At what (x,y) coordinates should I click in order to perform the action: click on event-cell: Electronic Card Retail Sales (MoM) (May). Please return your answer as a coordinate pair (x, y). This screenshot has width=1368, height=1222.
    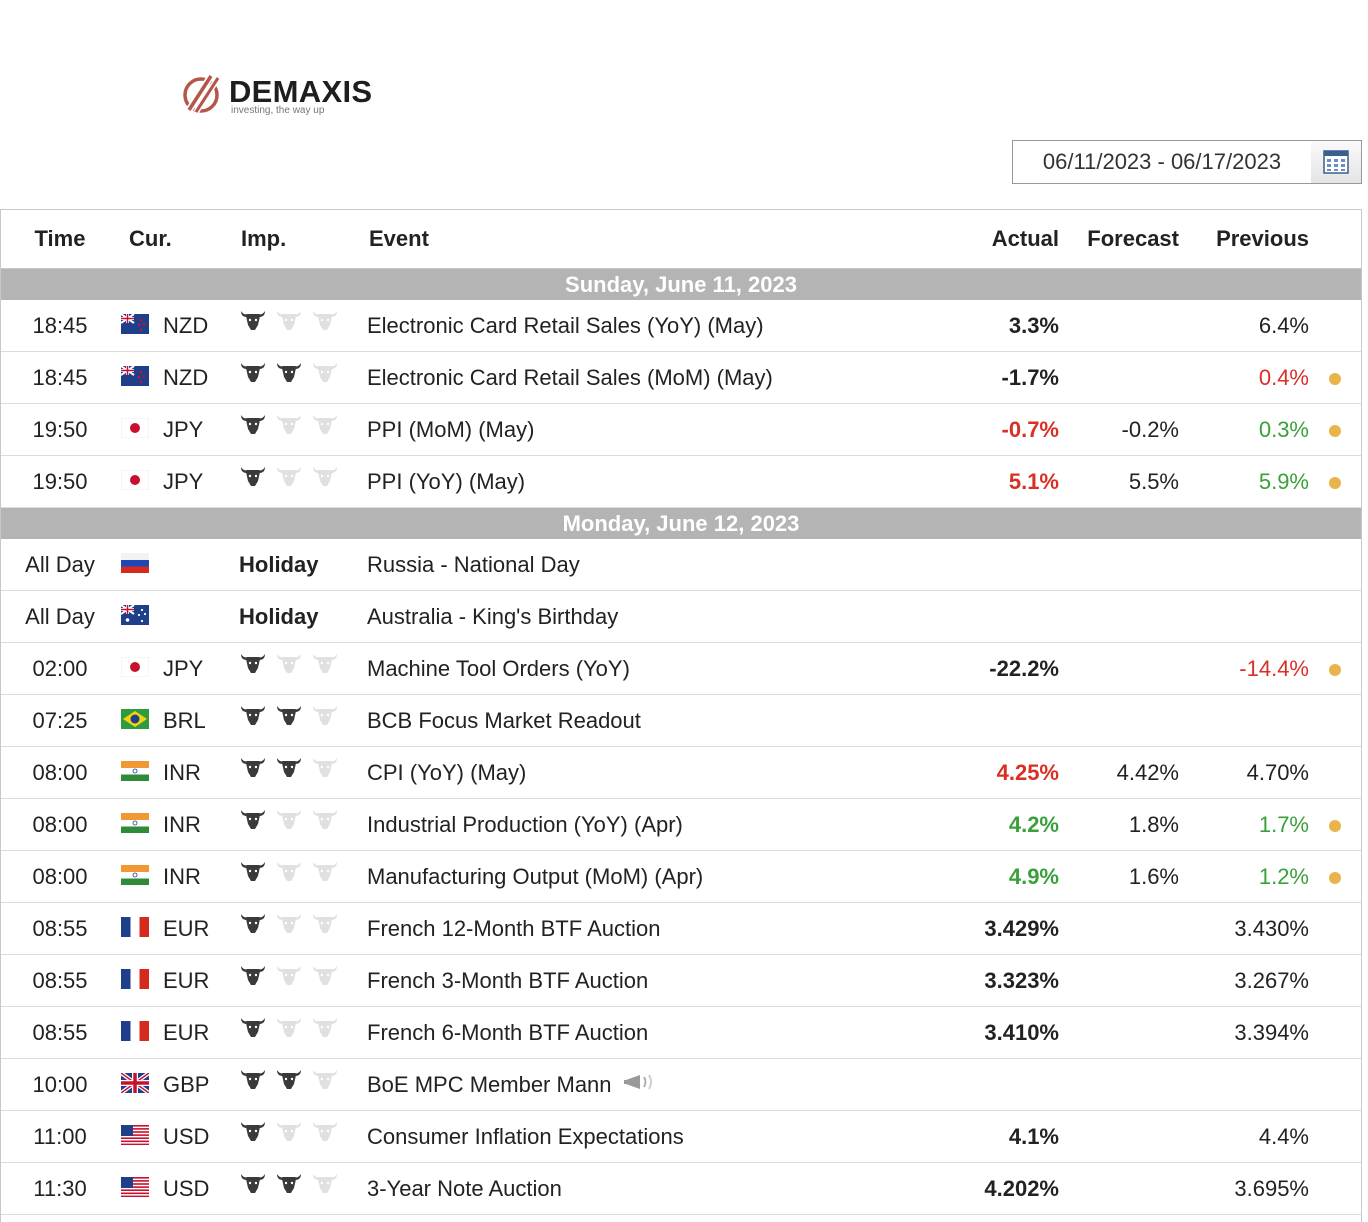
    Looking at the image, I should click on (647, 377).